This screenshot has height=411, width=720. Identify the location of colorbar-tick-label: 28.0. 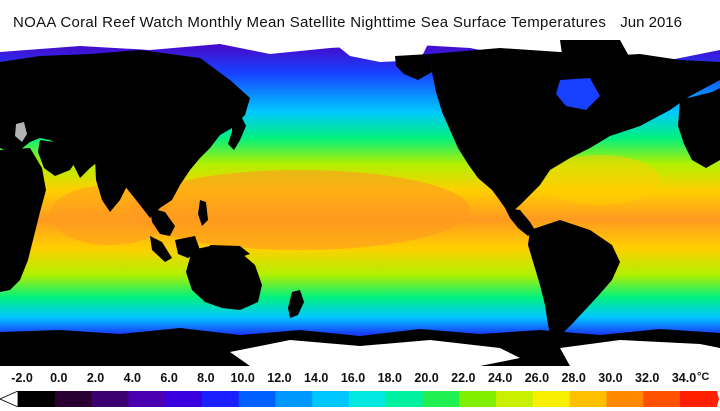
(573, 378).